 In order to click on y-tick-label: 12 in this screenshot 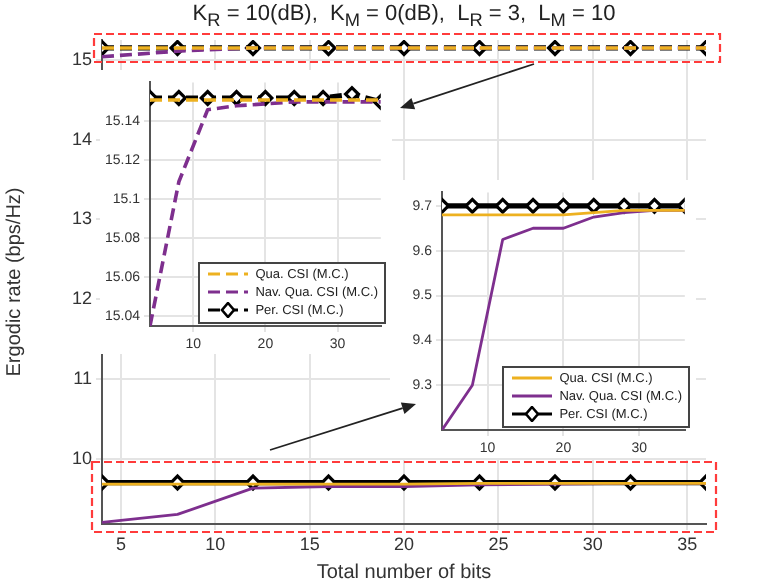, I will do `click(81, 298)`.